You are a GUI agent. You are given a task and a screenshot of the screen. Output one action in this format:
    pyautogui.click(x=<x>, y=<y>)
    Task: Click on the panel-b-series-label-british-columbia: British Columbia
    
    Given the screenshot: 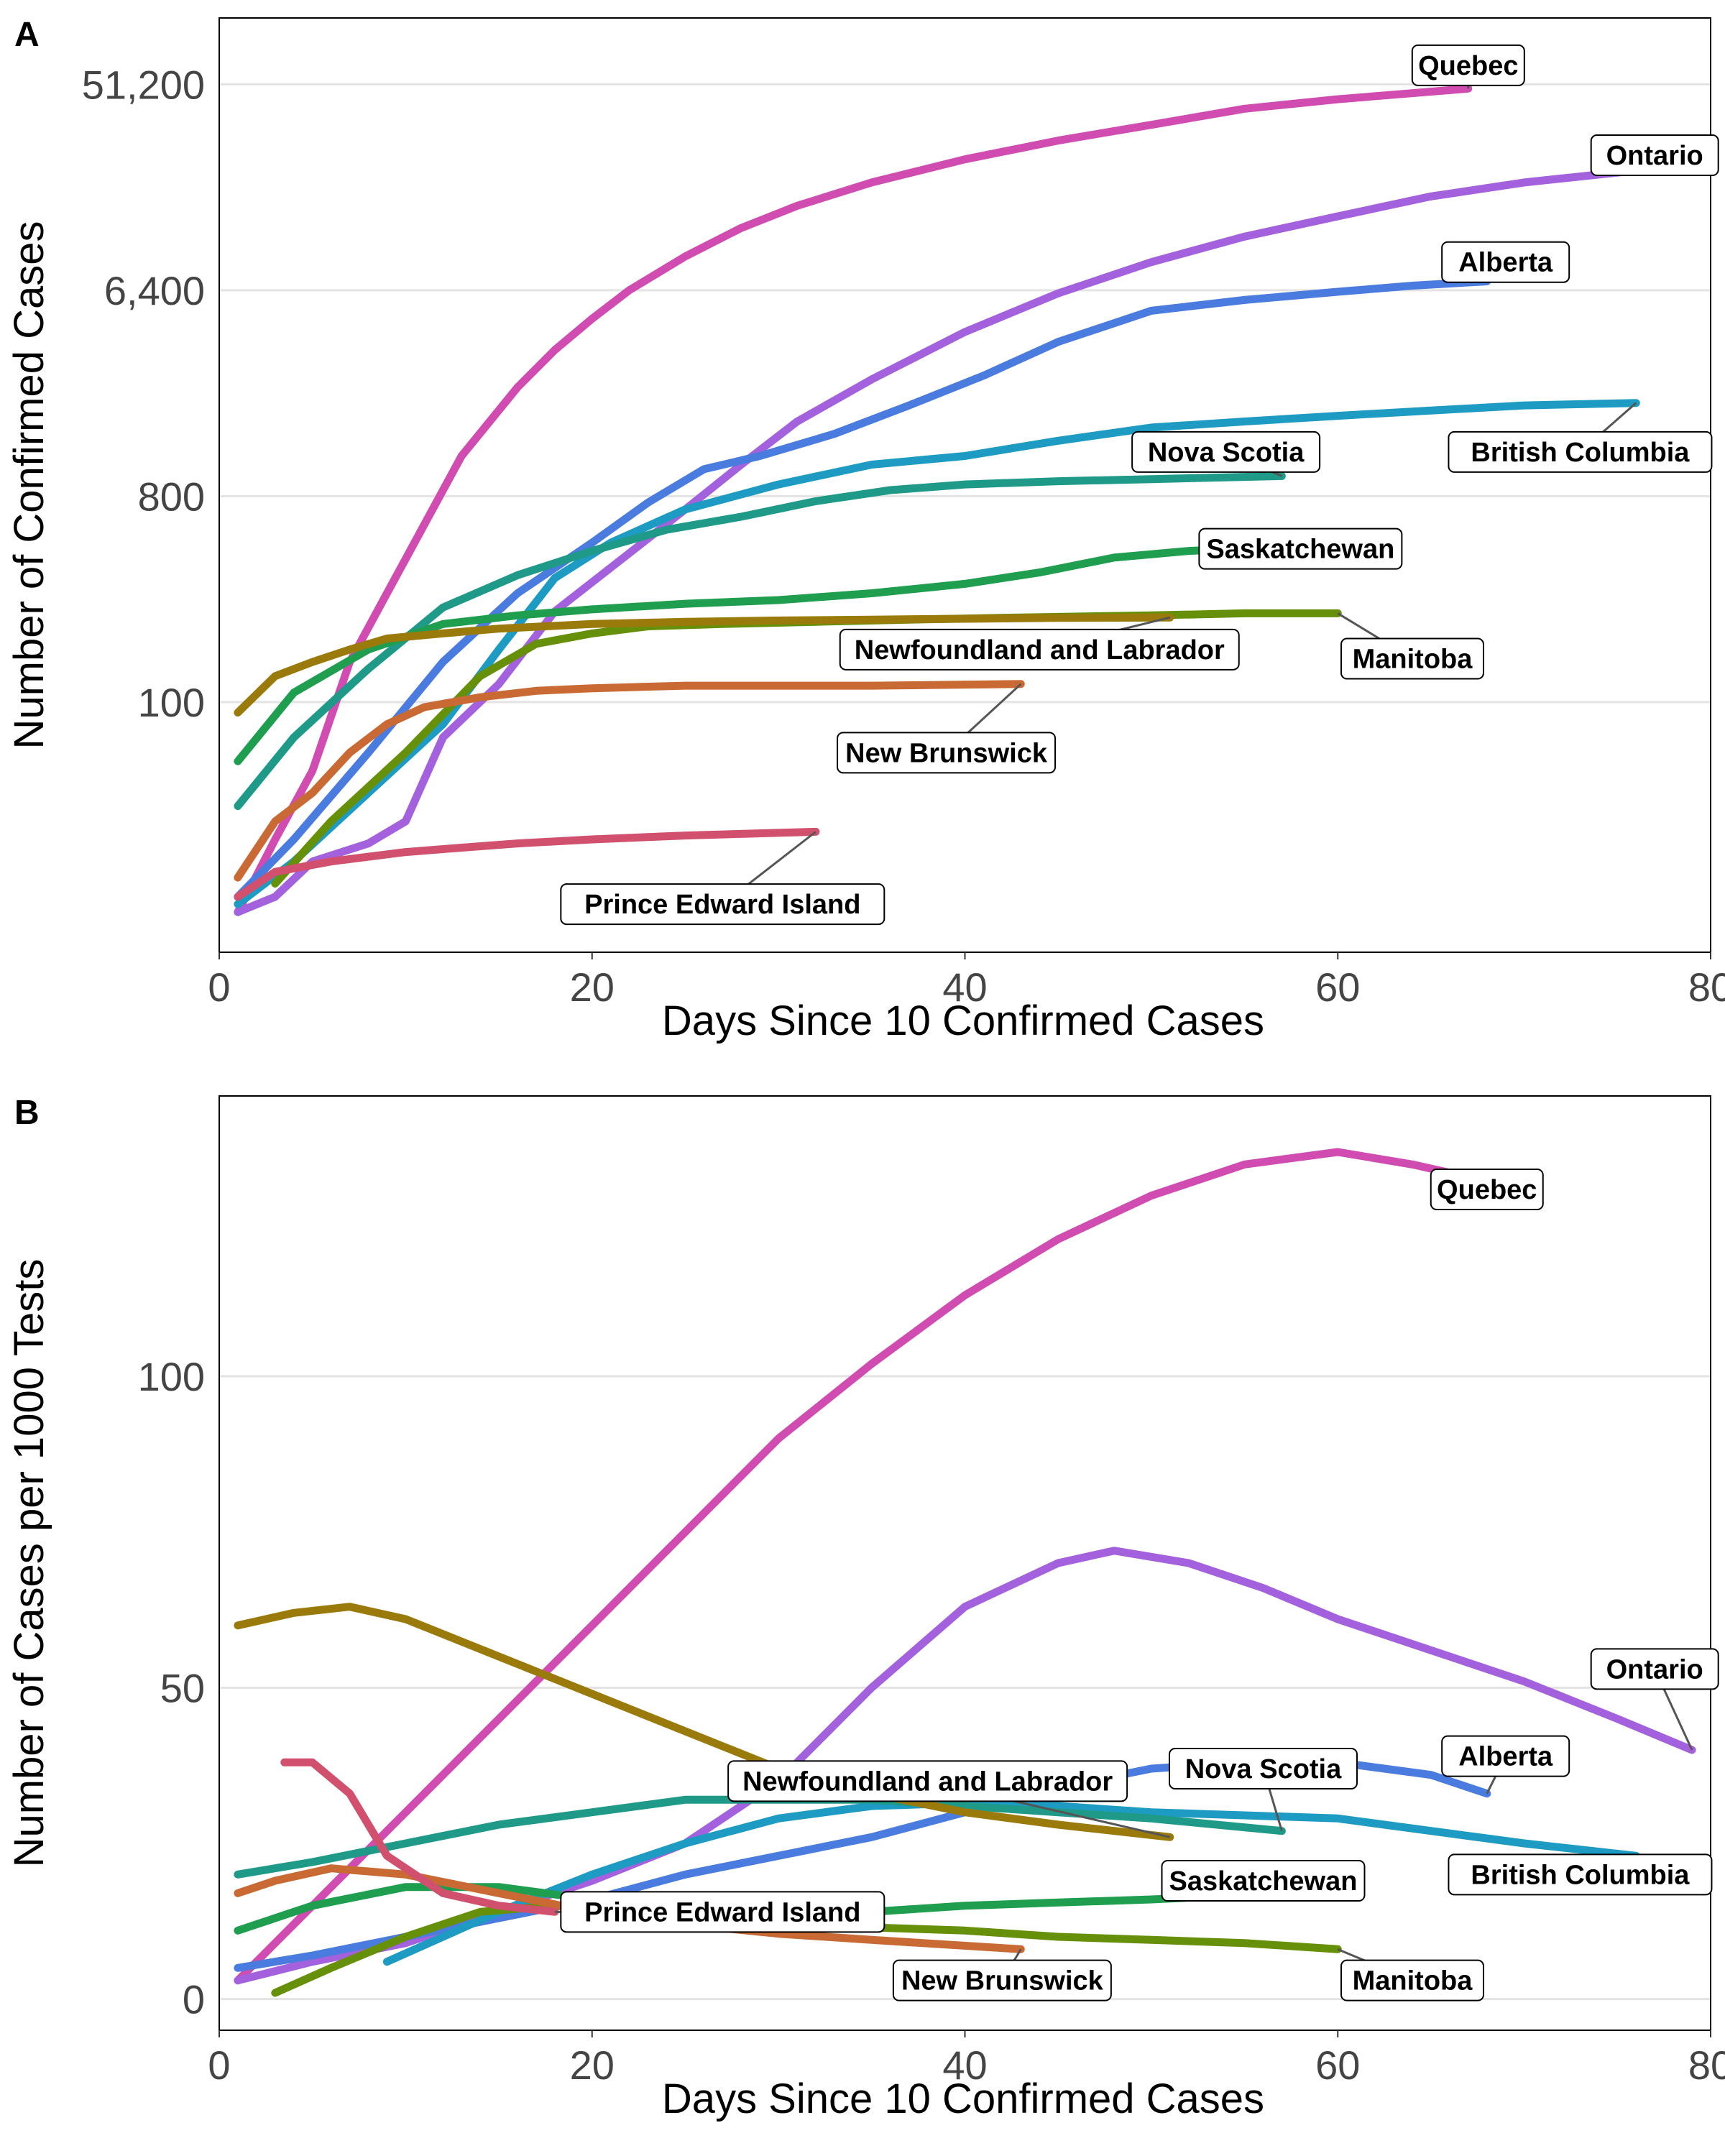 What is the action you would take?
    pyautogui.click(x=1580, y=1875)
    